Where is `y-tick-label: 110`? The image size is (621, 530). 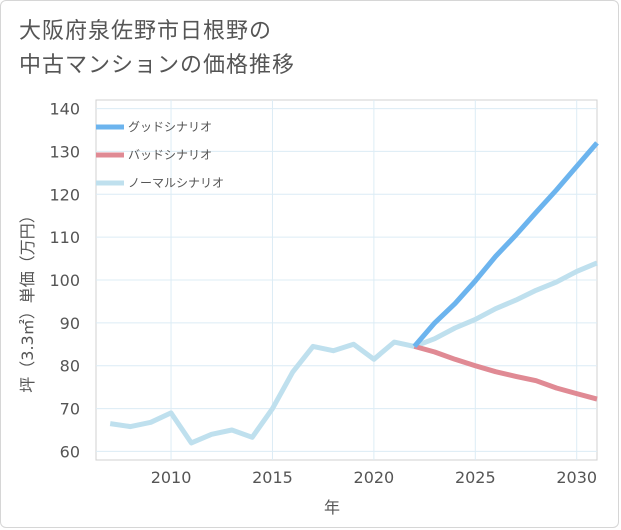
y-tick-label: 110 is located at coordinates (64, 237).